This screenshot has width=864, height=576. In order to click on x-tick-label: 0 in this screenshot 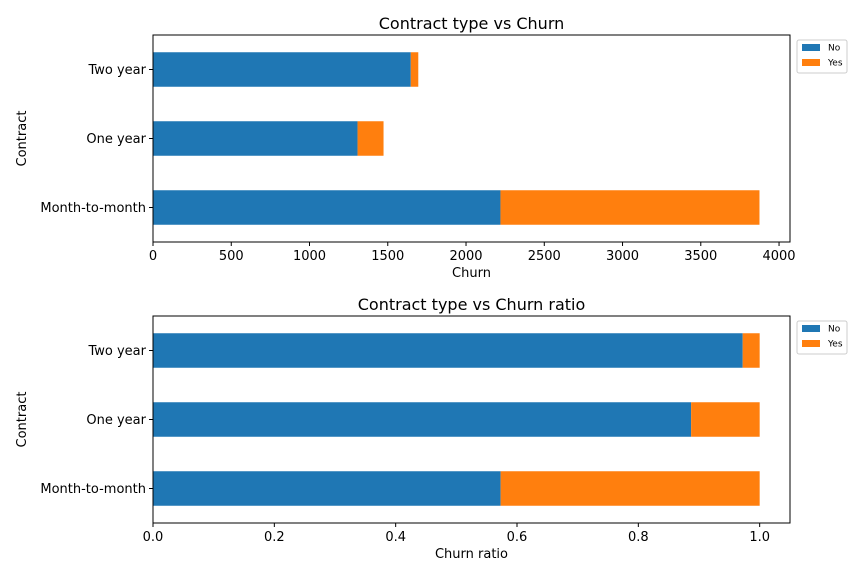, I will do `click(153, 256)`.